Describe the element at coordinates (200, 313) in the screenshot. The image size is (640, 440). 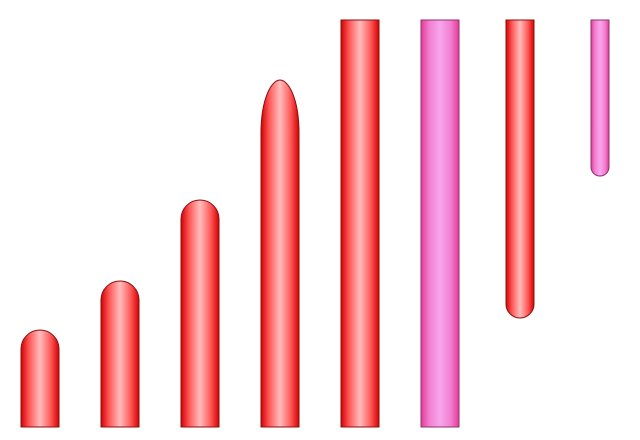
I see `bar-3-rod` at that location.